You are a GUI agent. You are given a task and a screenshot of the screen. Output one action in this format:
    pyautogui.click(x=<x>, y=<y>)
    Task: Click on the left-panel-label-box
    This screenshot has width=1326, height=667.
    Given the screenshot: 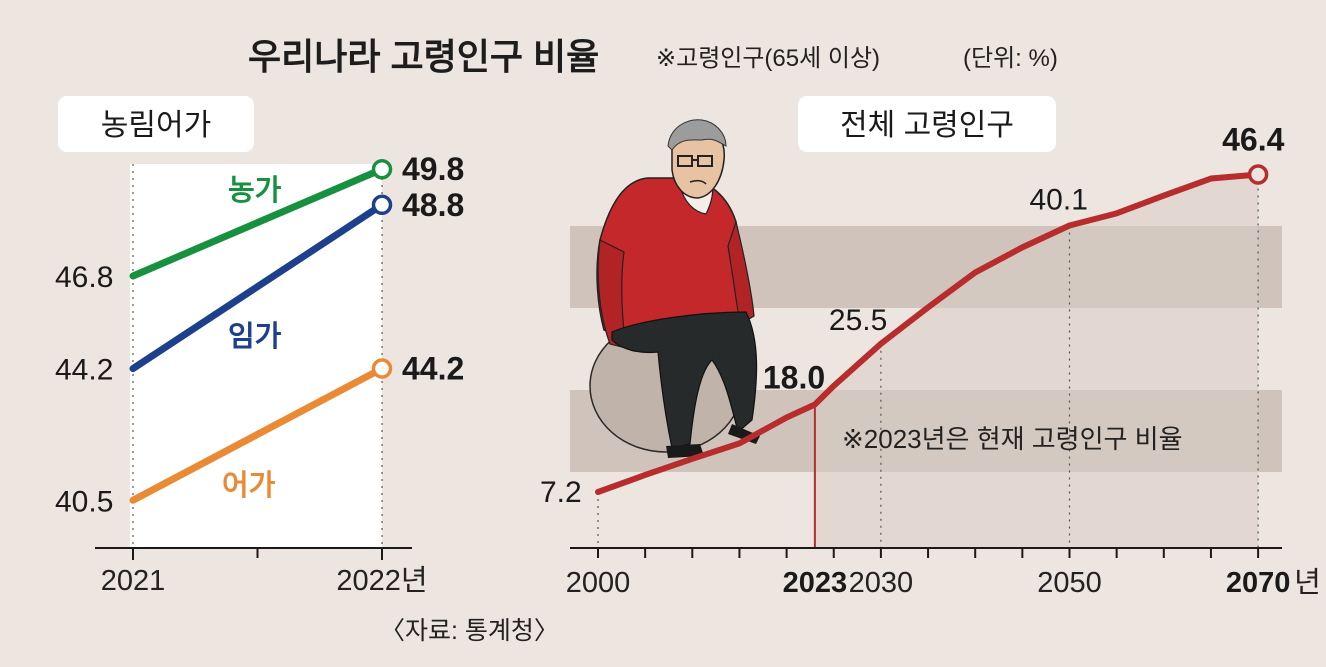 What is the action you would take?
    pyautogui.click(x=156, y=124)
    